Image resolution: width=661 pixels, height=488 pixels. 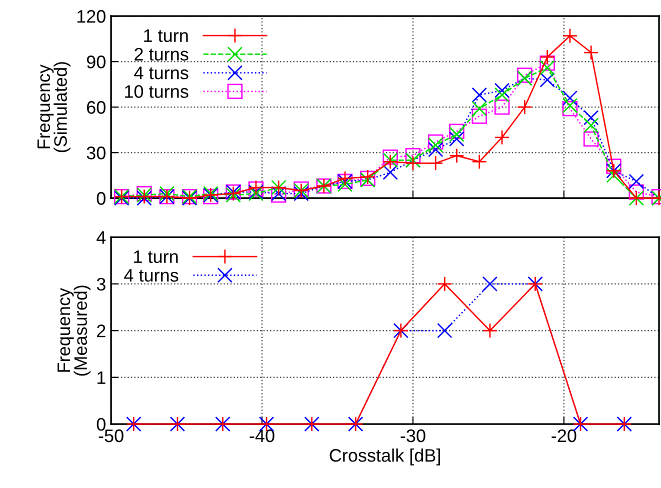 I want to click on y-tick-label: 30, so click(x=96, y=153).